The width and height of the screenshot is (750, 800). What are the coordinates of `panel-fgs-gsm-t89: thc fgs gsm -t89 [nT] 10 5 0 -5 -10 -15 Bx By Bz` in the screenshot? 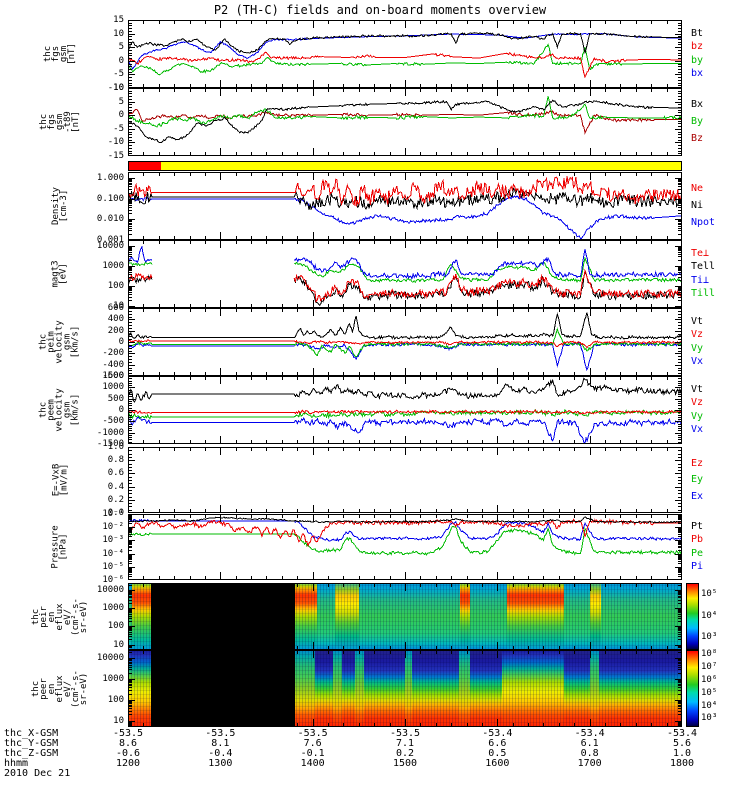 It's located at (375, 122).